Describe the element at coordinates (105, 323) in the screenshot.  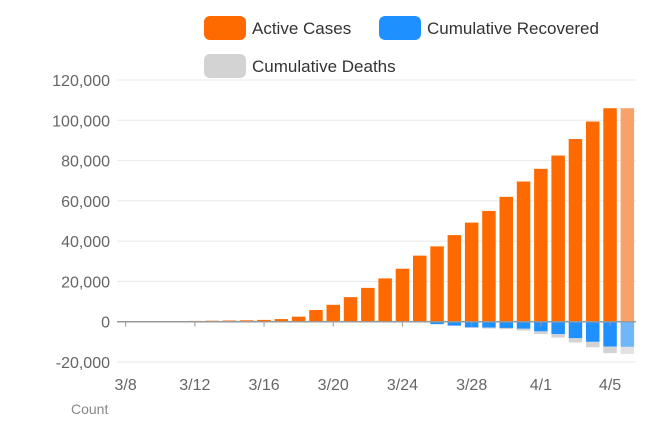
I see `y-tick-label: 0` at that location.